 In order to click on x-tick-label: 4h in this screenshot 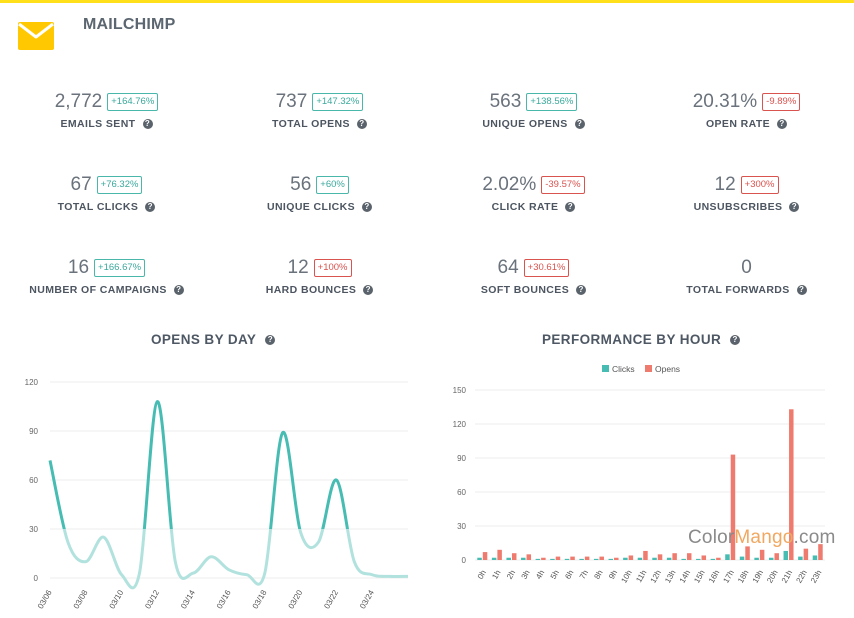, I will do `click(540, 575)`.